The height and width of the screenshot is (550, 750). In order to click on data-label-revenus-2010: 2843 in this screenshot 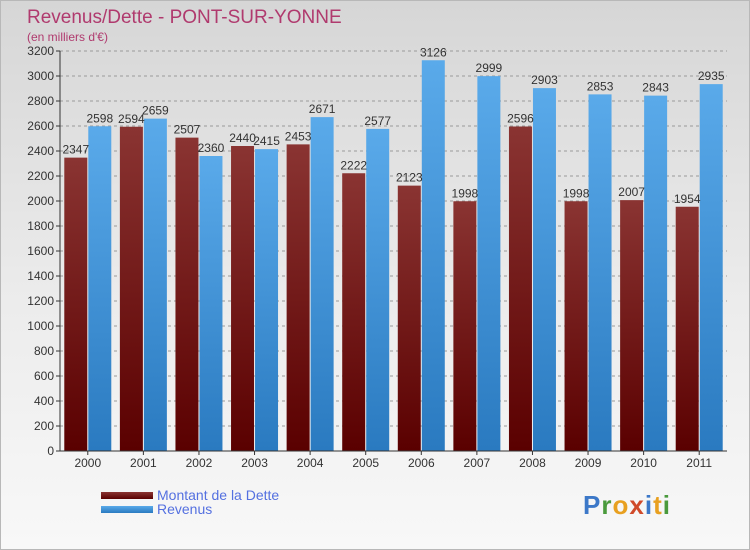, I will do `click(655, 88)`.